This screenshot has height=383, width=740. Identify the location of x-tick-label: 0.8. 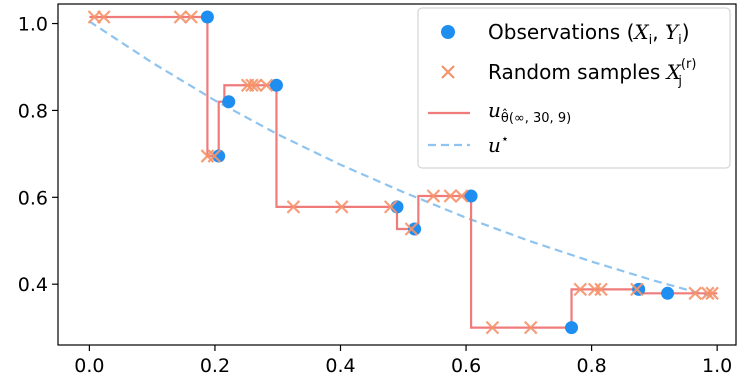
(592, 366).